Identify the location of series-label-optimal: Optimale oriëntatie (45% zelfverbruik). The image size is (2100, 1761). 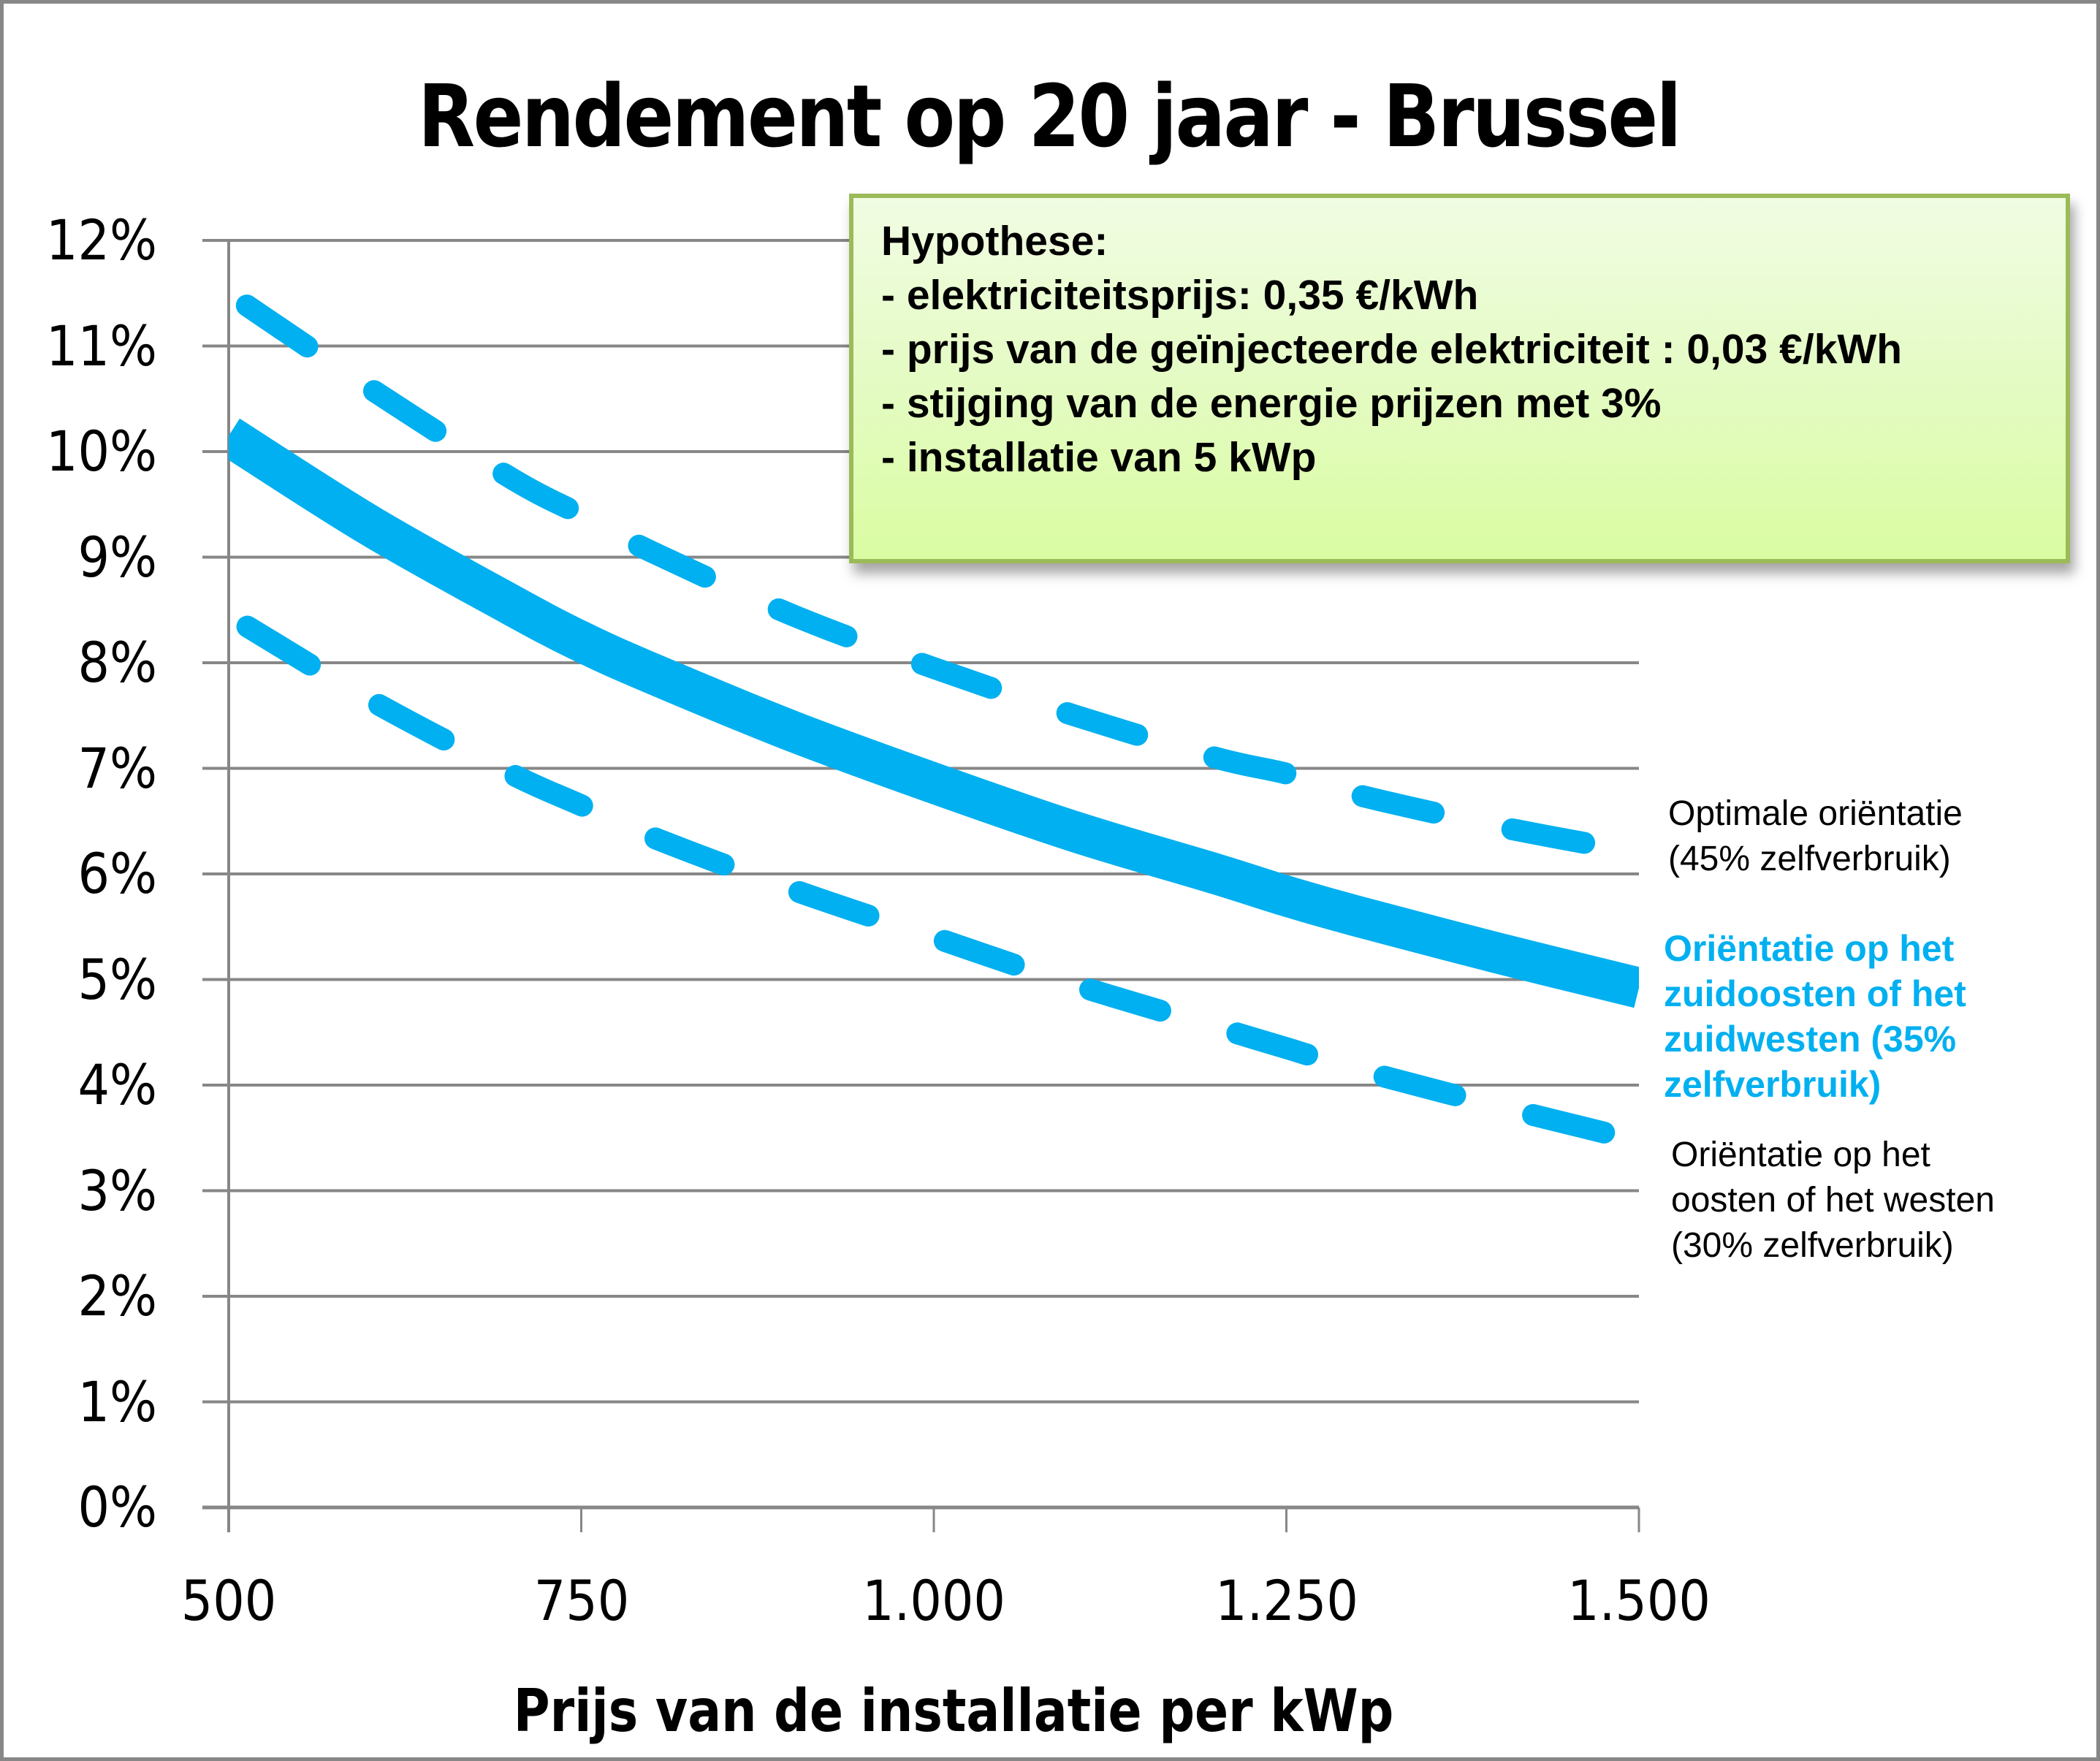
(1816, 836).